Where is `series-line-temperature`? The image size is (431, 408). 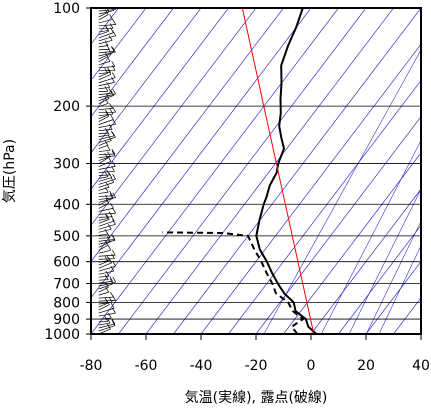 series-line-temperature is located at coordinates (286, 171).